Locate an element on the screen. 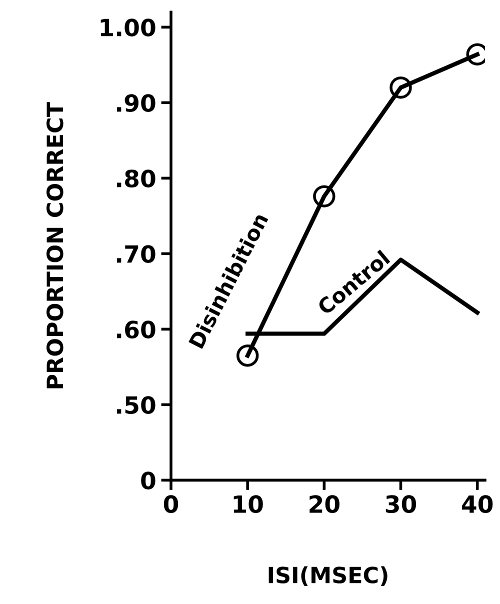 This screenshot has width=500, height=604. y-tick-label: 1.00 is located at coordinates (128, 27).